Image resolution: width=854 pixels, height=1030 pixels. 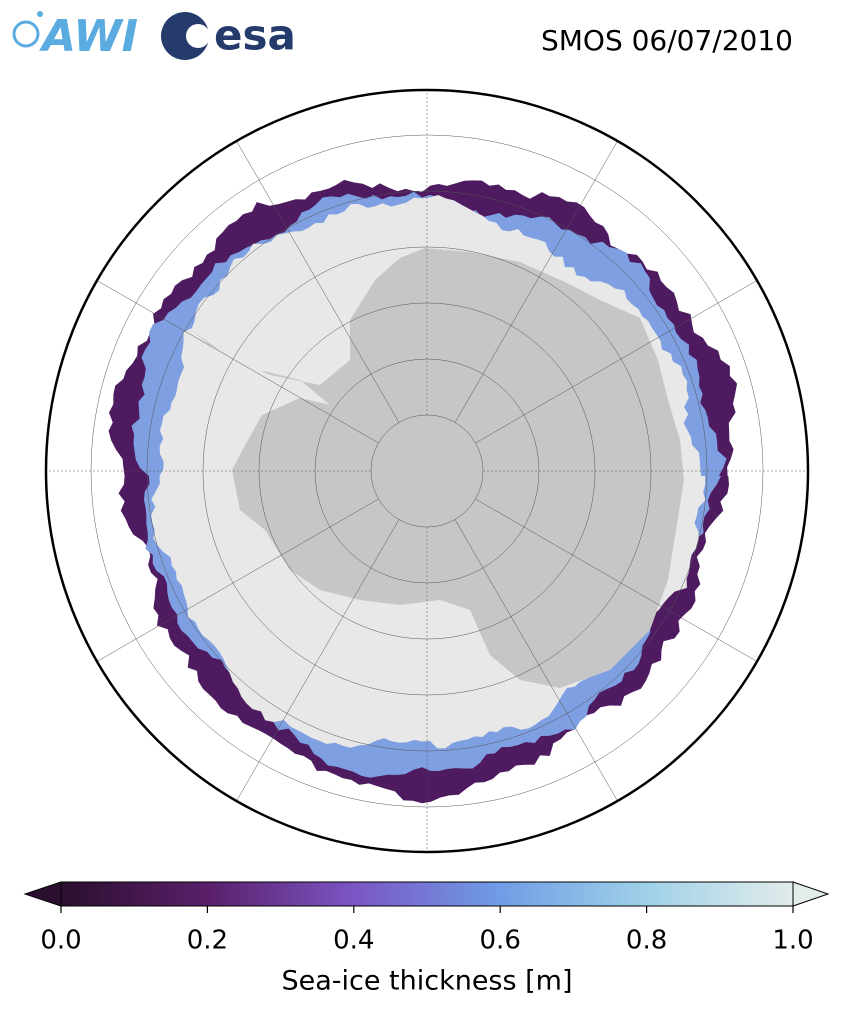 What do you see at coordinates (255, 35) in the screenshot?
I see `logo-esa-text: esa` at bounding box center [255, 35].